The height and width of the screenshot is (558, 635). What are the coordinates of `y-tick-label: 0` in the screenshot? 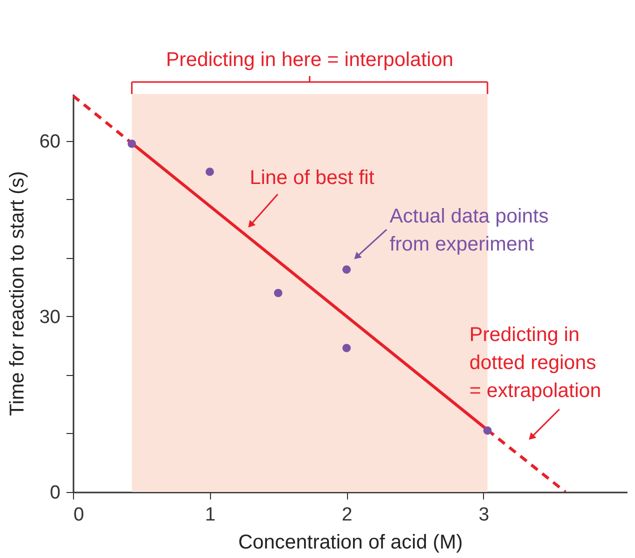 It's located at (55, 493).